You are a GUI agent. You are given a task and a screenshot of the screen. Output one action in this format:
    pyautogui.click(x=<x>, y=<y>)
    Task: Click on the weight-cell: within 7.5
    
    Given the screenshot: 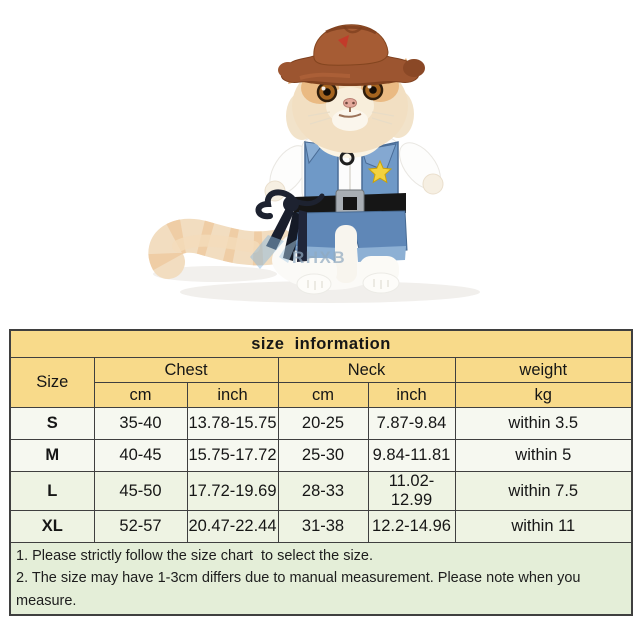 What is the action you would take?
    pyautogui.click(x=543, y=491)
    